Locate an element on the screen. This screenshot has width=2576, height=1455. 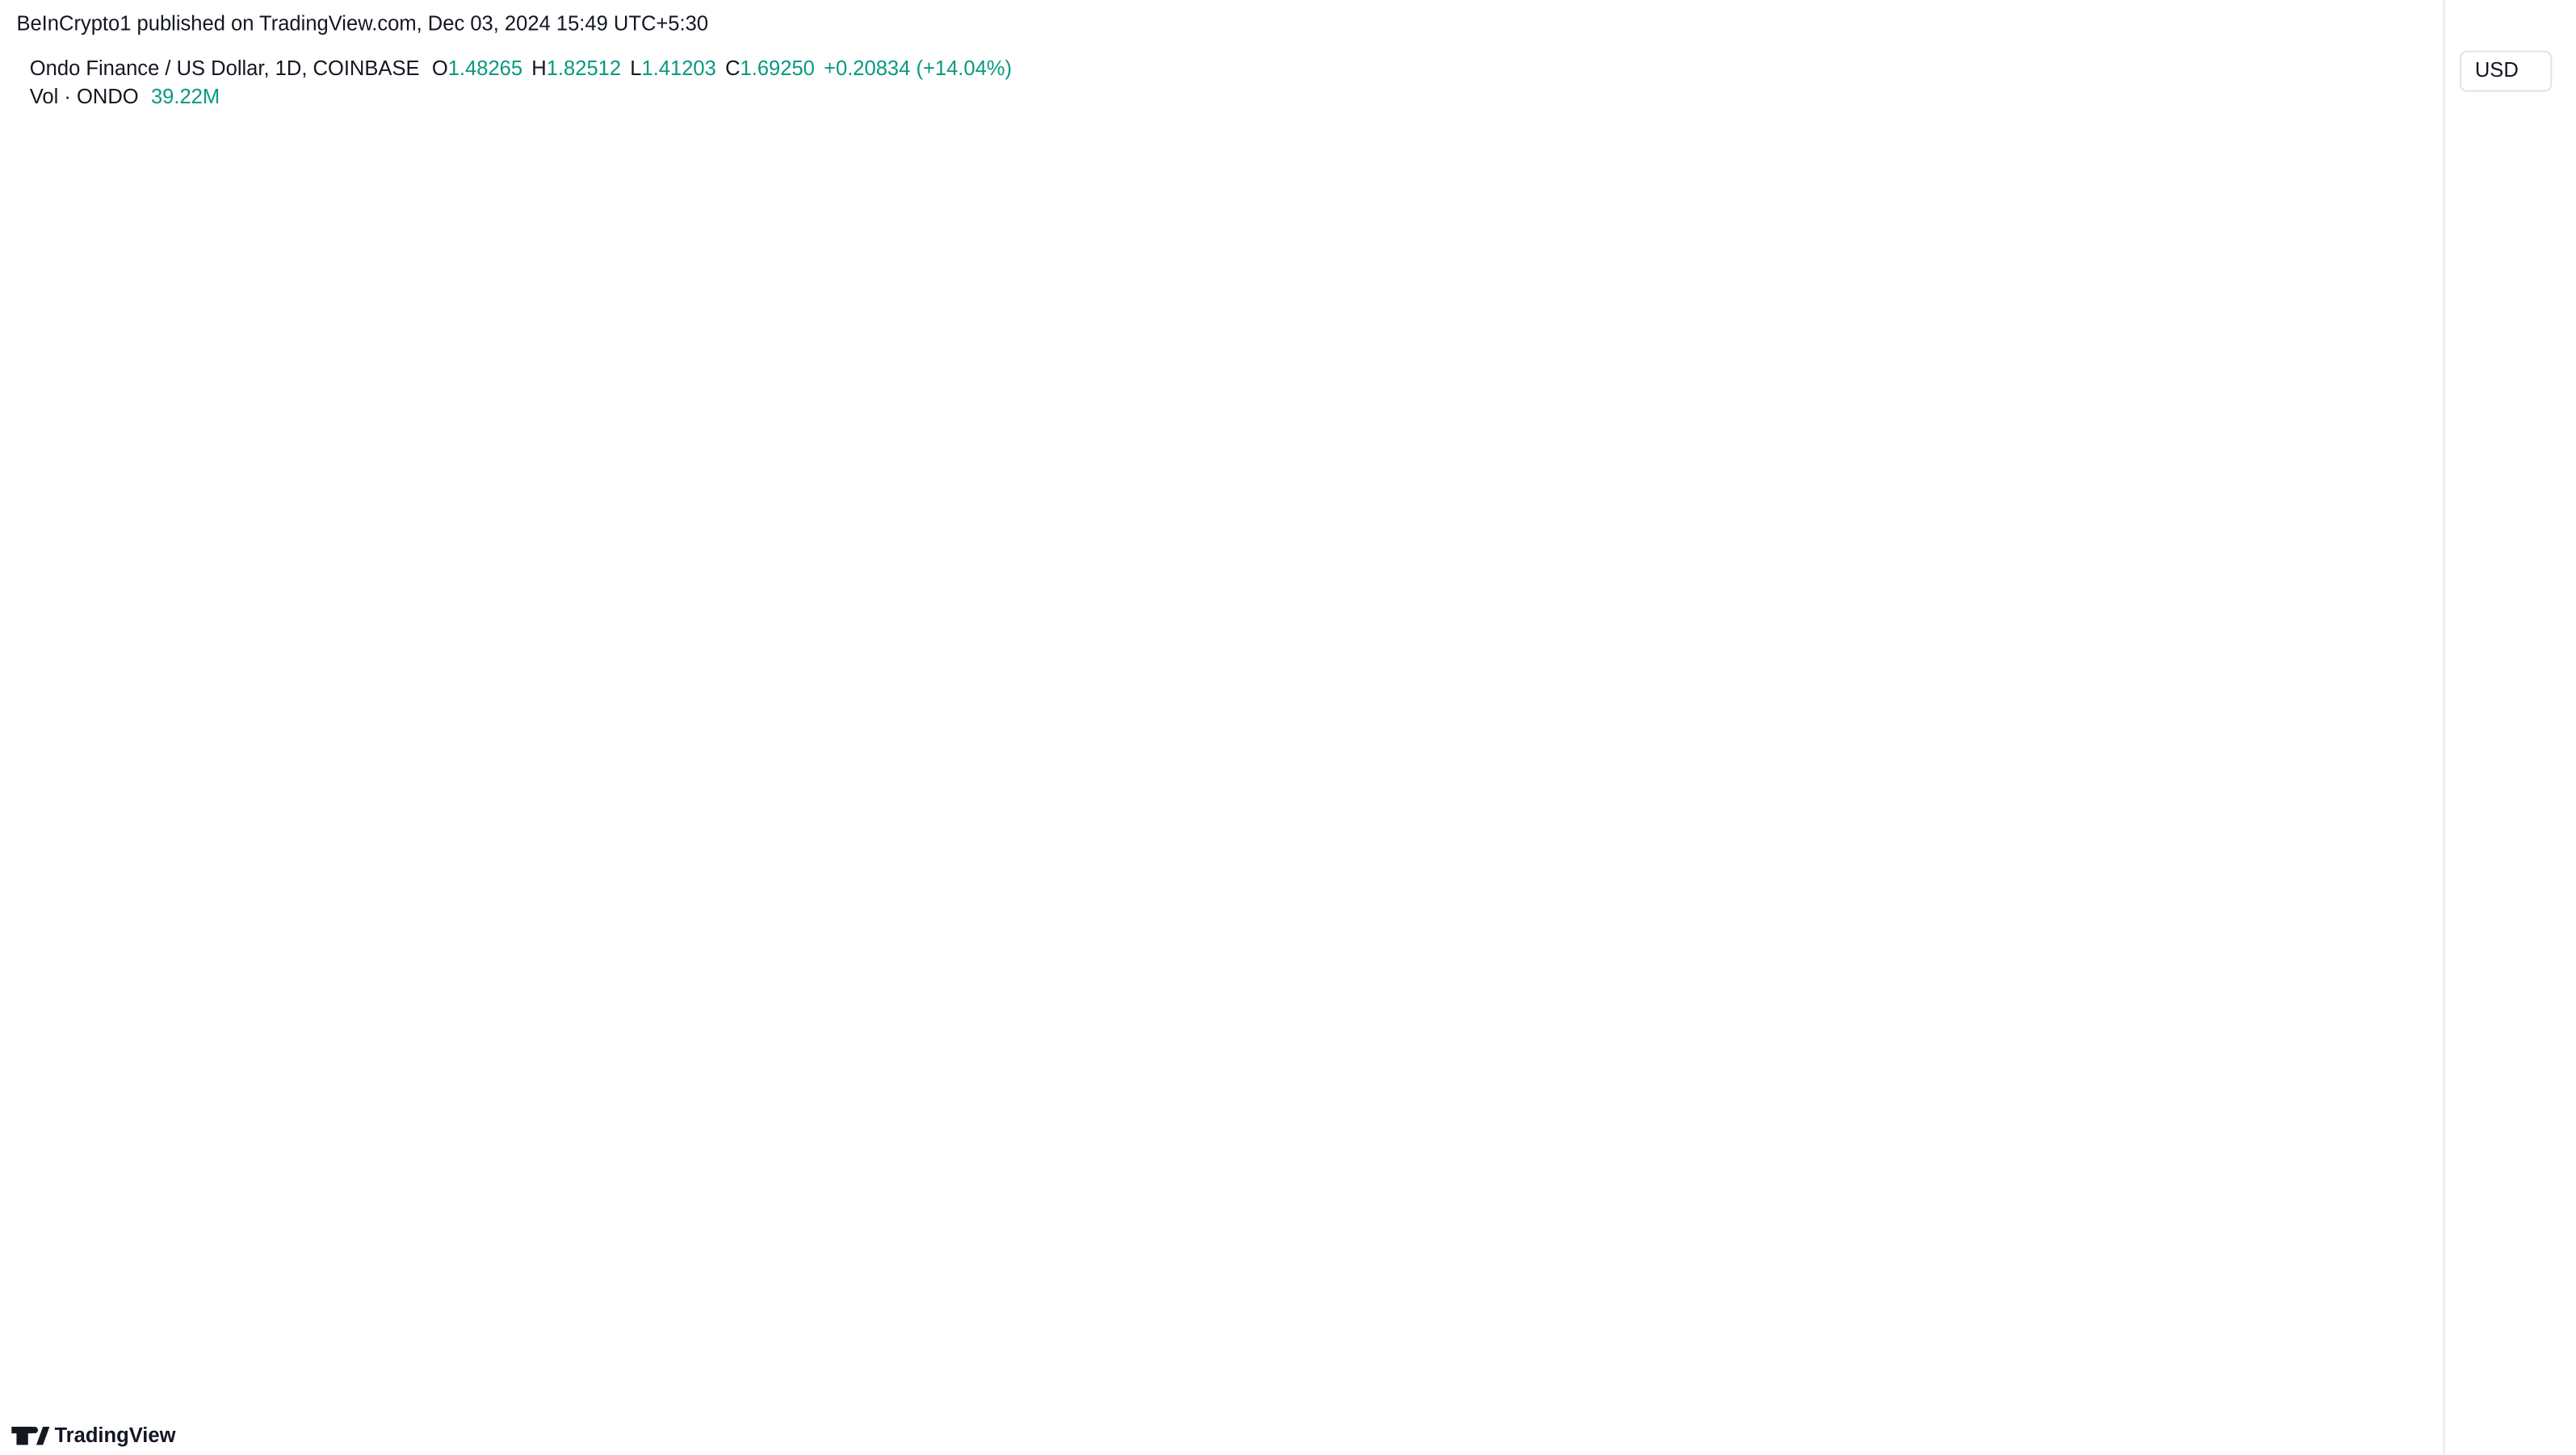
currency-button is located at coordinates (2506, 71).